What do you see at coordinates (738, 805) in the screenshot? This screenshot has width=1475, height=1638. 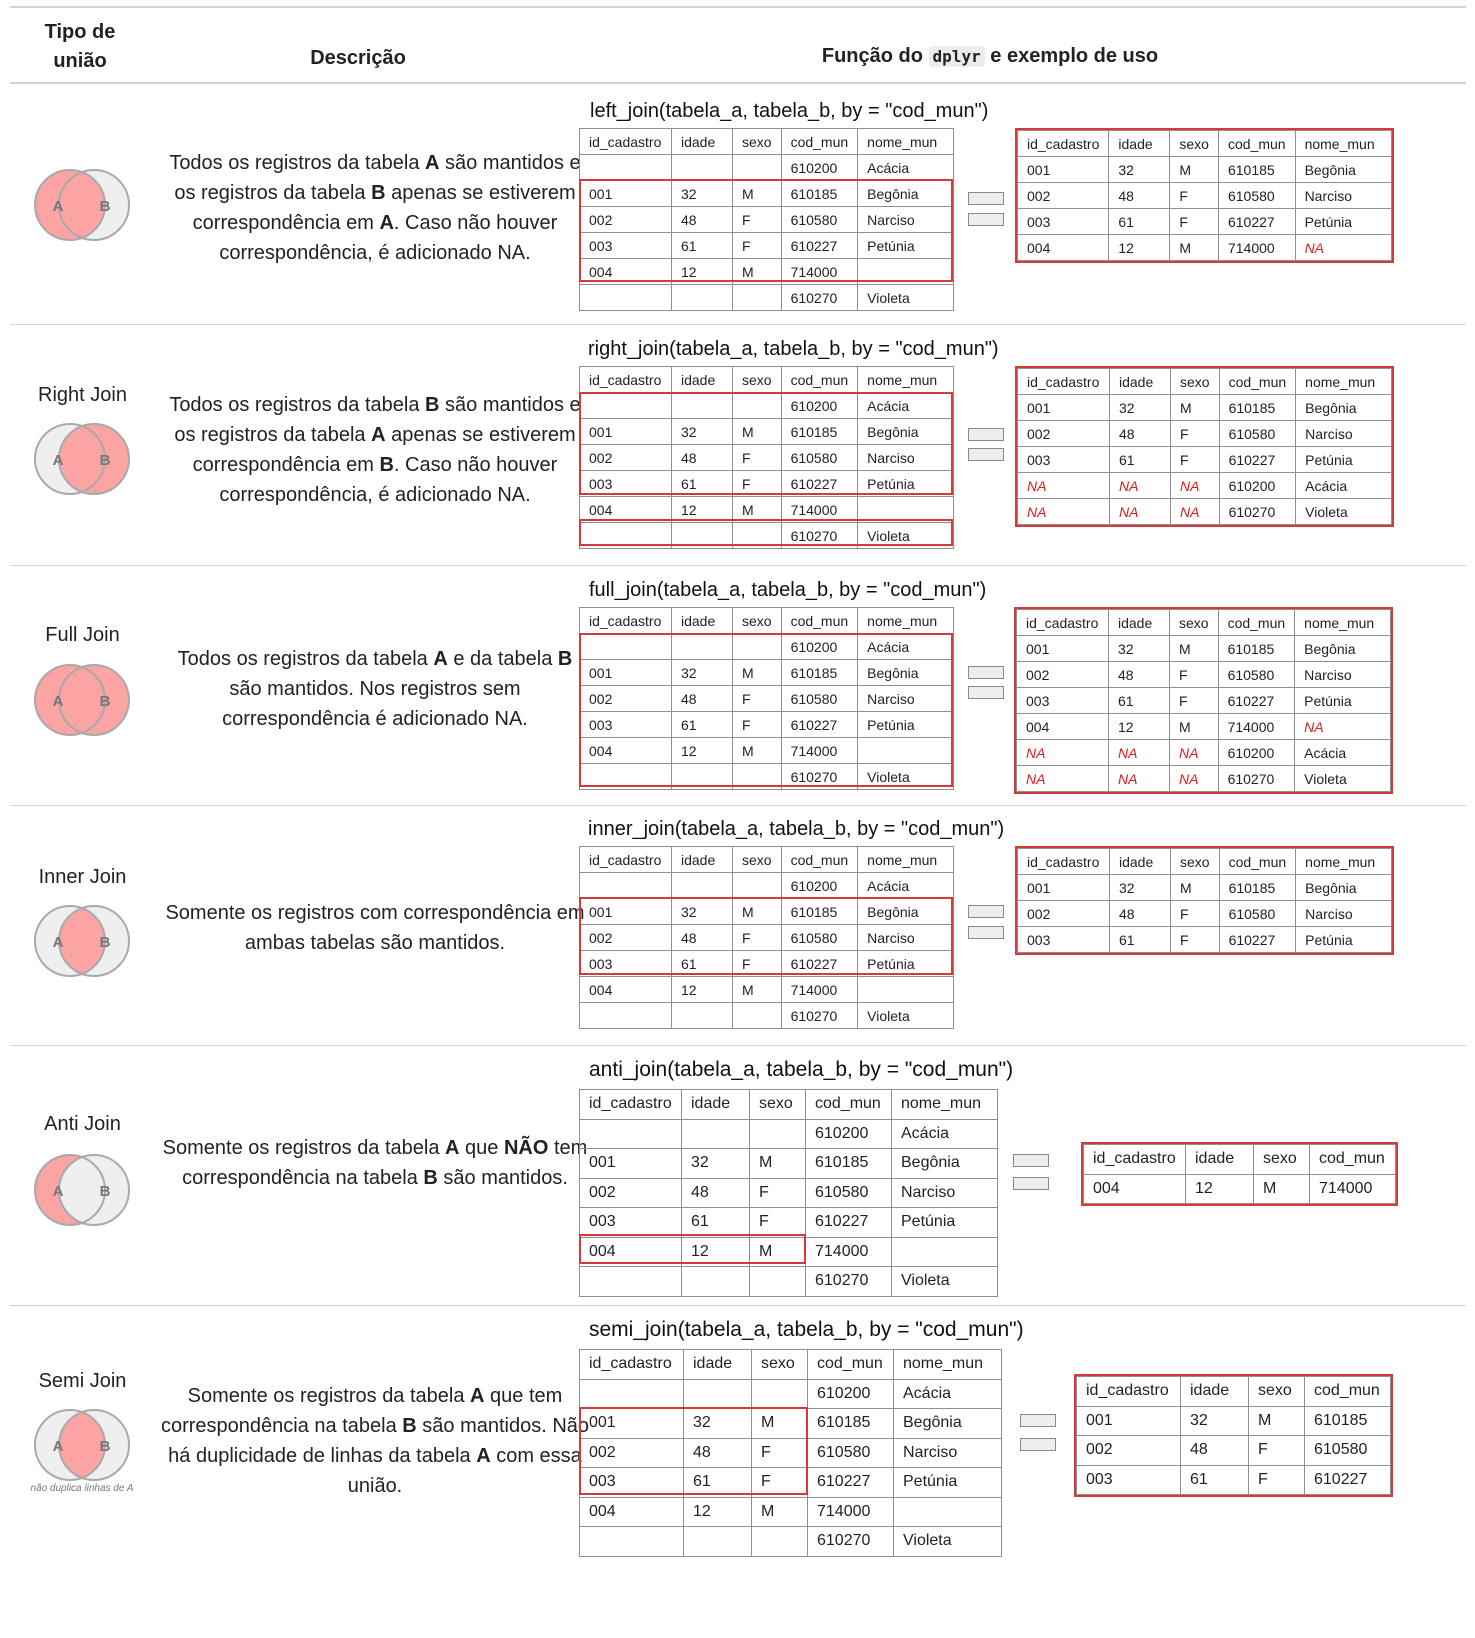 I see `row-divider` at bounding box center [738, 805].